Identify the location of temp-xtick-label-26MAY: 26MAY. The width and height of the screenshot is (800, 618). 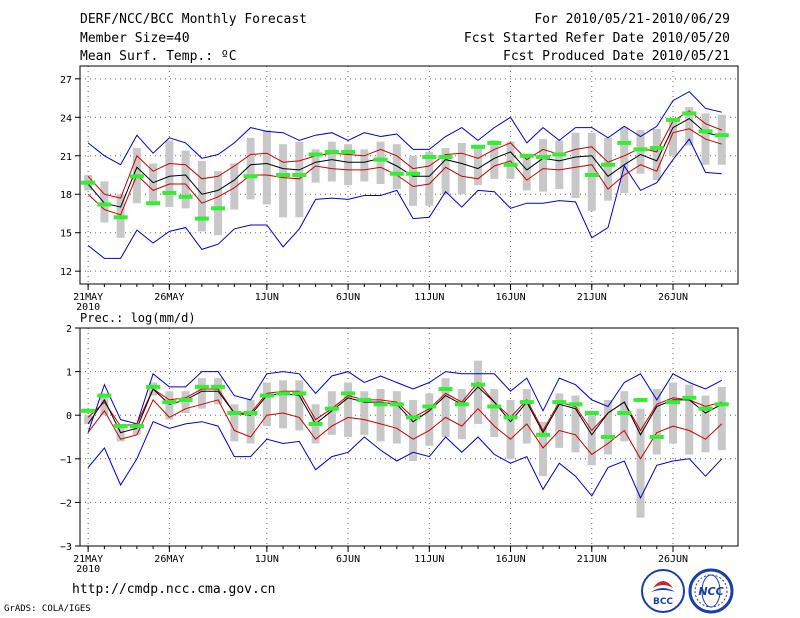
(169, 297).